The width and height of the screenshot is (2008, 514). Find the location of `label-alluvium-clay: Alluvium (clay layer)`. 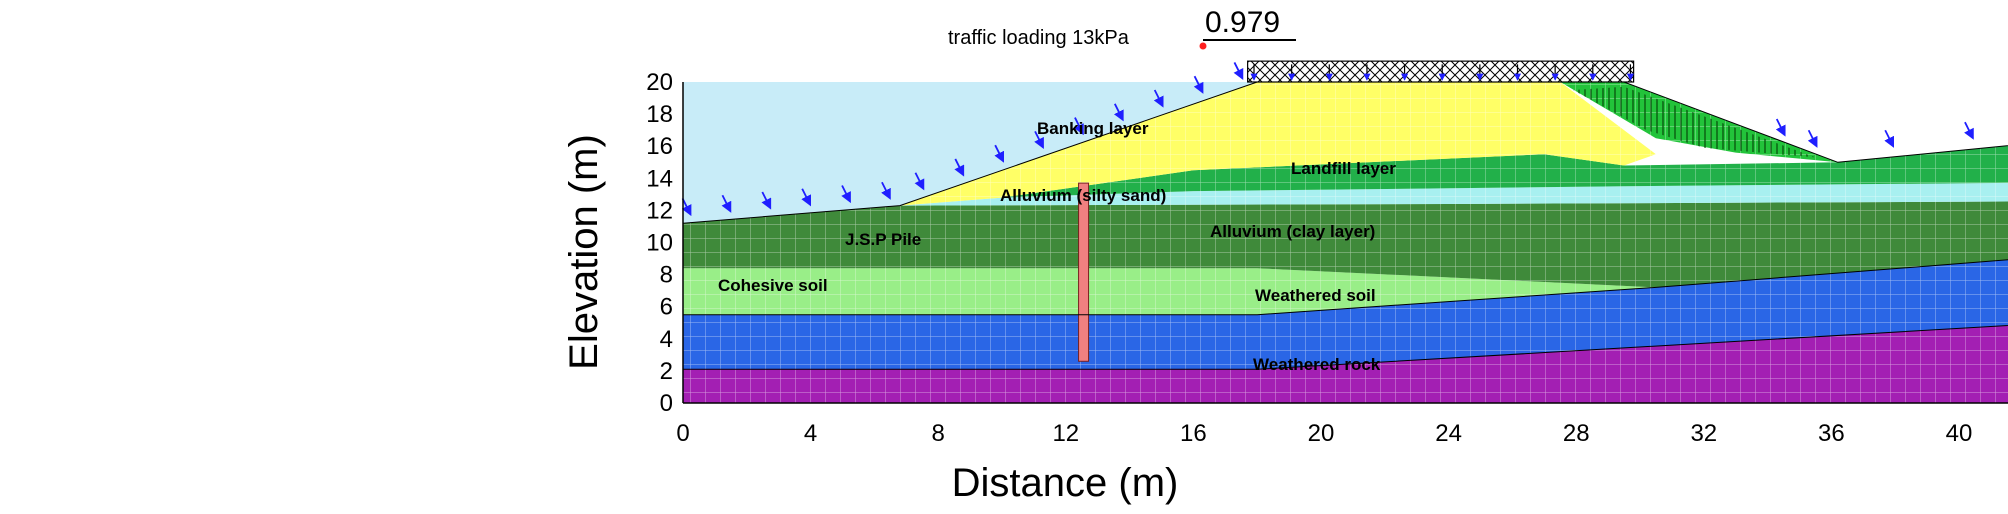

label-alluvium-clay: Alluvium (clay layer) is located at coordinates (1292, 231).